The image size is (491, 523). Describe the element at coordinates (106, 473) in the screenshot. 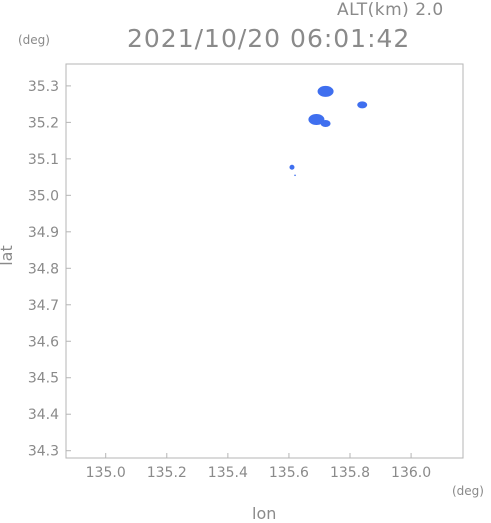

I see `x-tick-label: 135.0` at that location.